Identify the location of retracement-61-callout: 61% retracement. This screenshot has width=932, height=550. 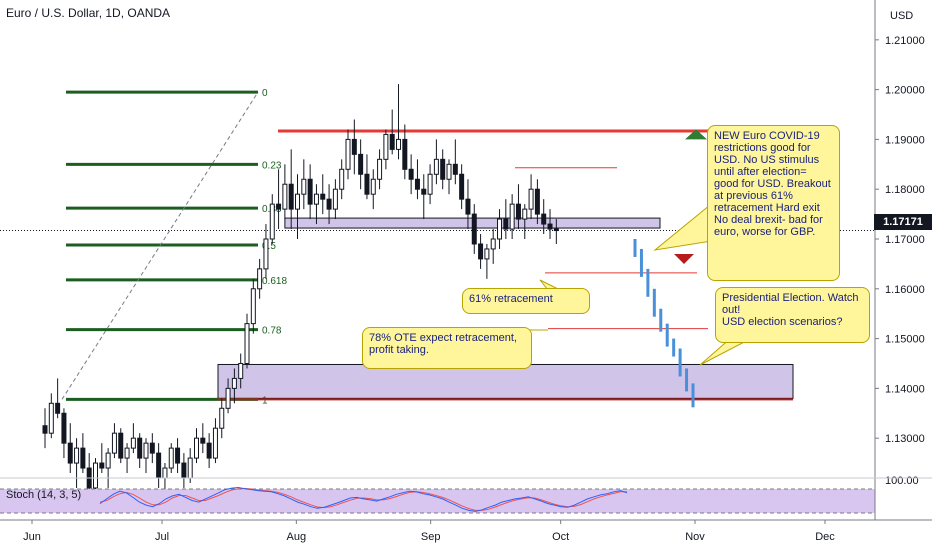
(526, 301).